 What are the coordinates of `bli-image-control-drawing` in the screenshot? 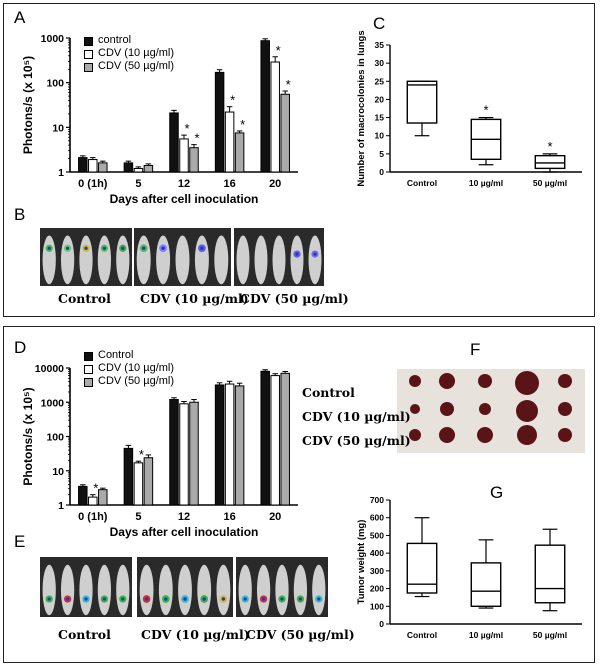 It's located at (86, 260).